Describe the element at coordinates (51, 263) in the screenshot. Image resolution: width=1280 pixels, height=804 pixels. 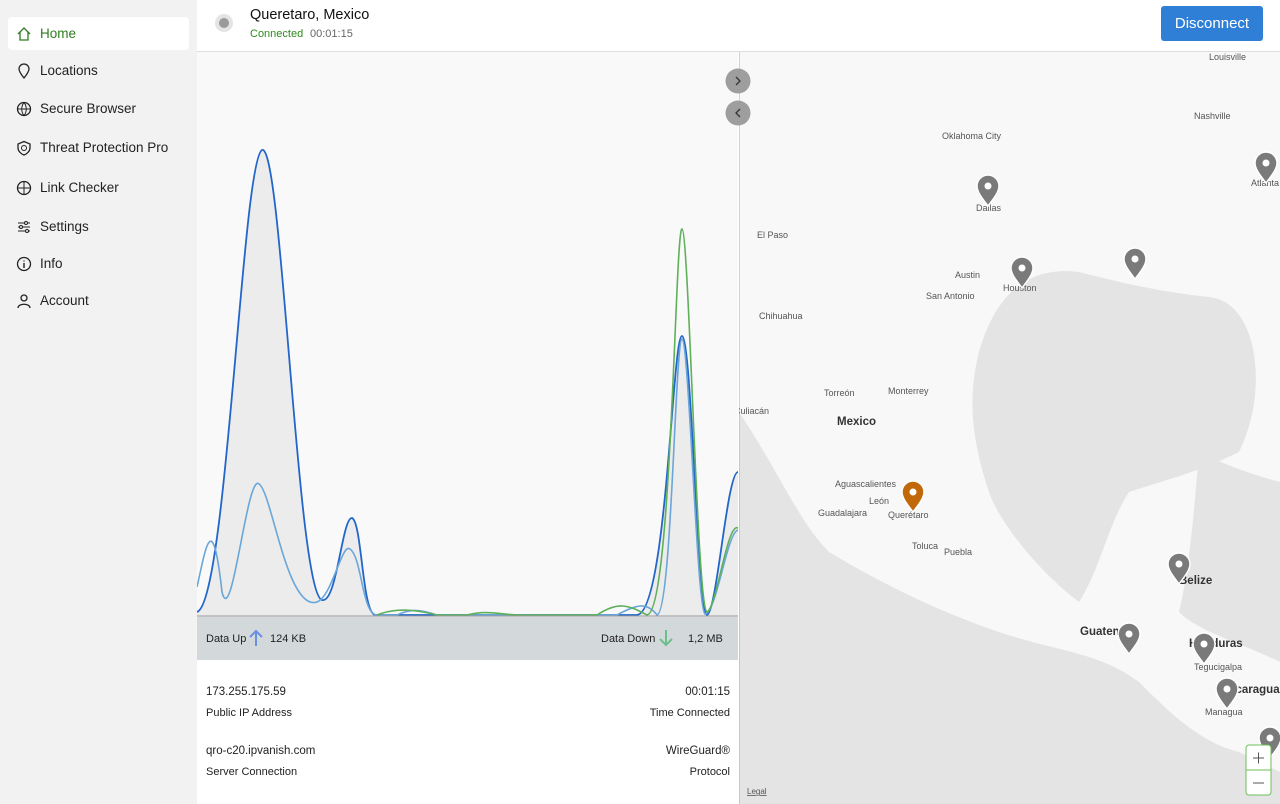
I see `nav-label: Info` at that location.